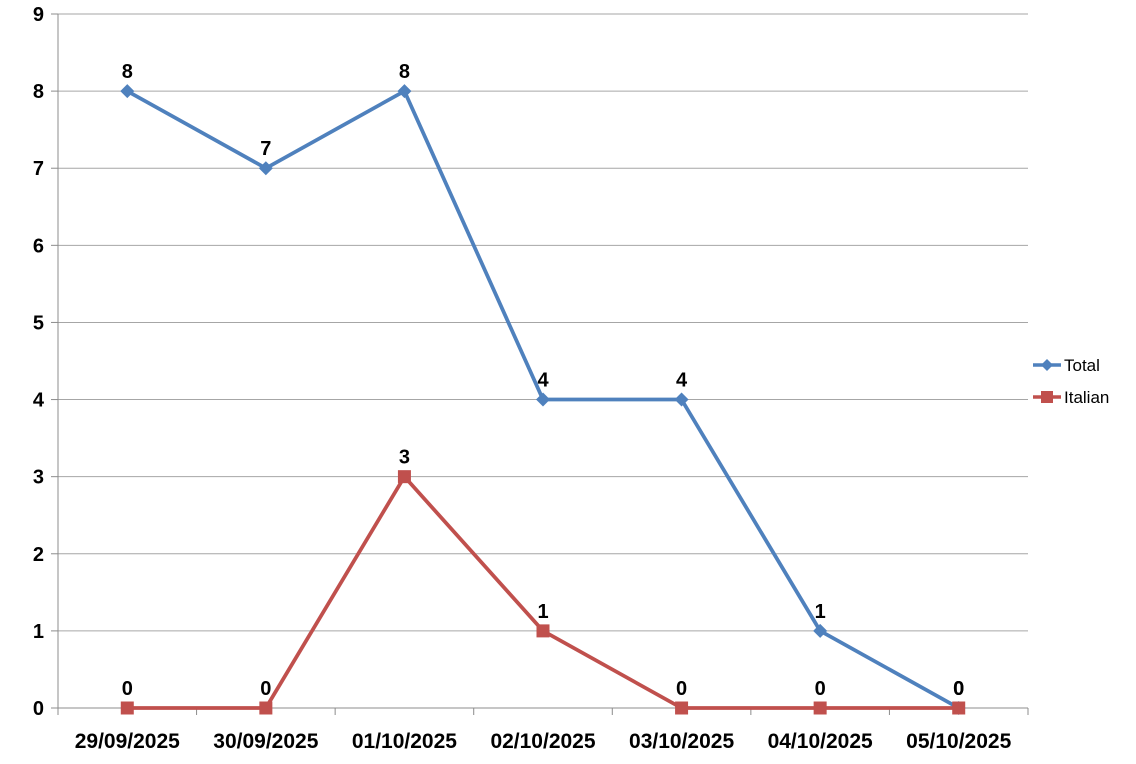 The image size is (1136, 764). Describe the element at coordinates (38, 555) in the screenshot. I see `y-axis-tick-label: 2` at that location.